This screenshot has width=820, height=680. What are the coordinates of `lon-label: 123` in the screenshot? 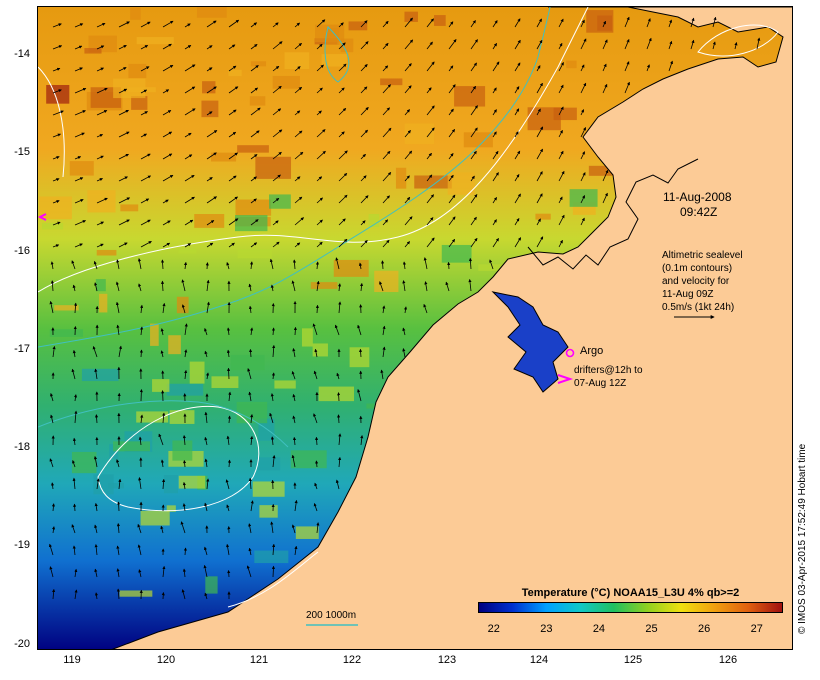 It's located at (447, 660).